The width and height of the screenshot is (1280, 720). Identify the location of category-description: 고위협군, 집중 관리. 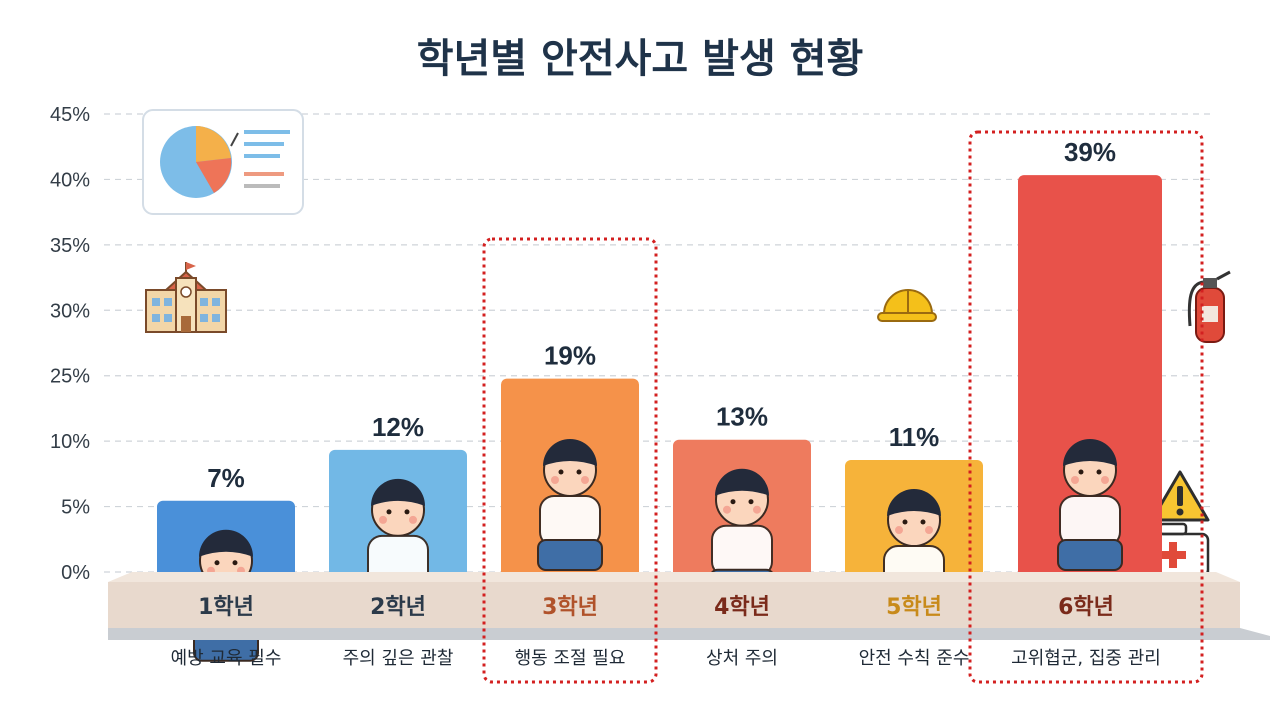
(1086, 658).